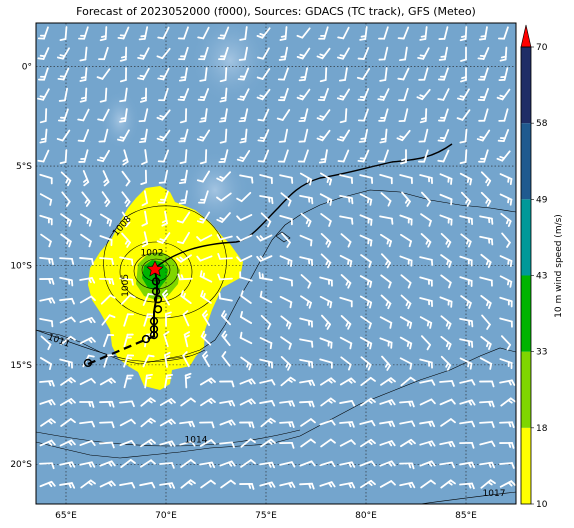  What do you see at coordinates (158, 299) in the screenshot?
I see `tc-track-point` at bounding box center [158, 299].